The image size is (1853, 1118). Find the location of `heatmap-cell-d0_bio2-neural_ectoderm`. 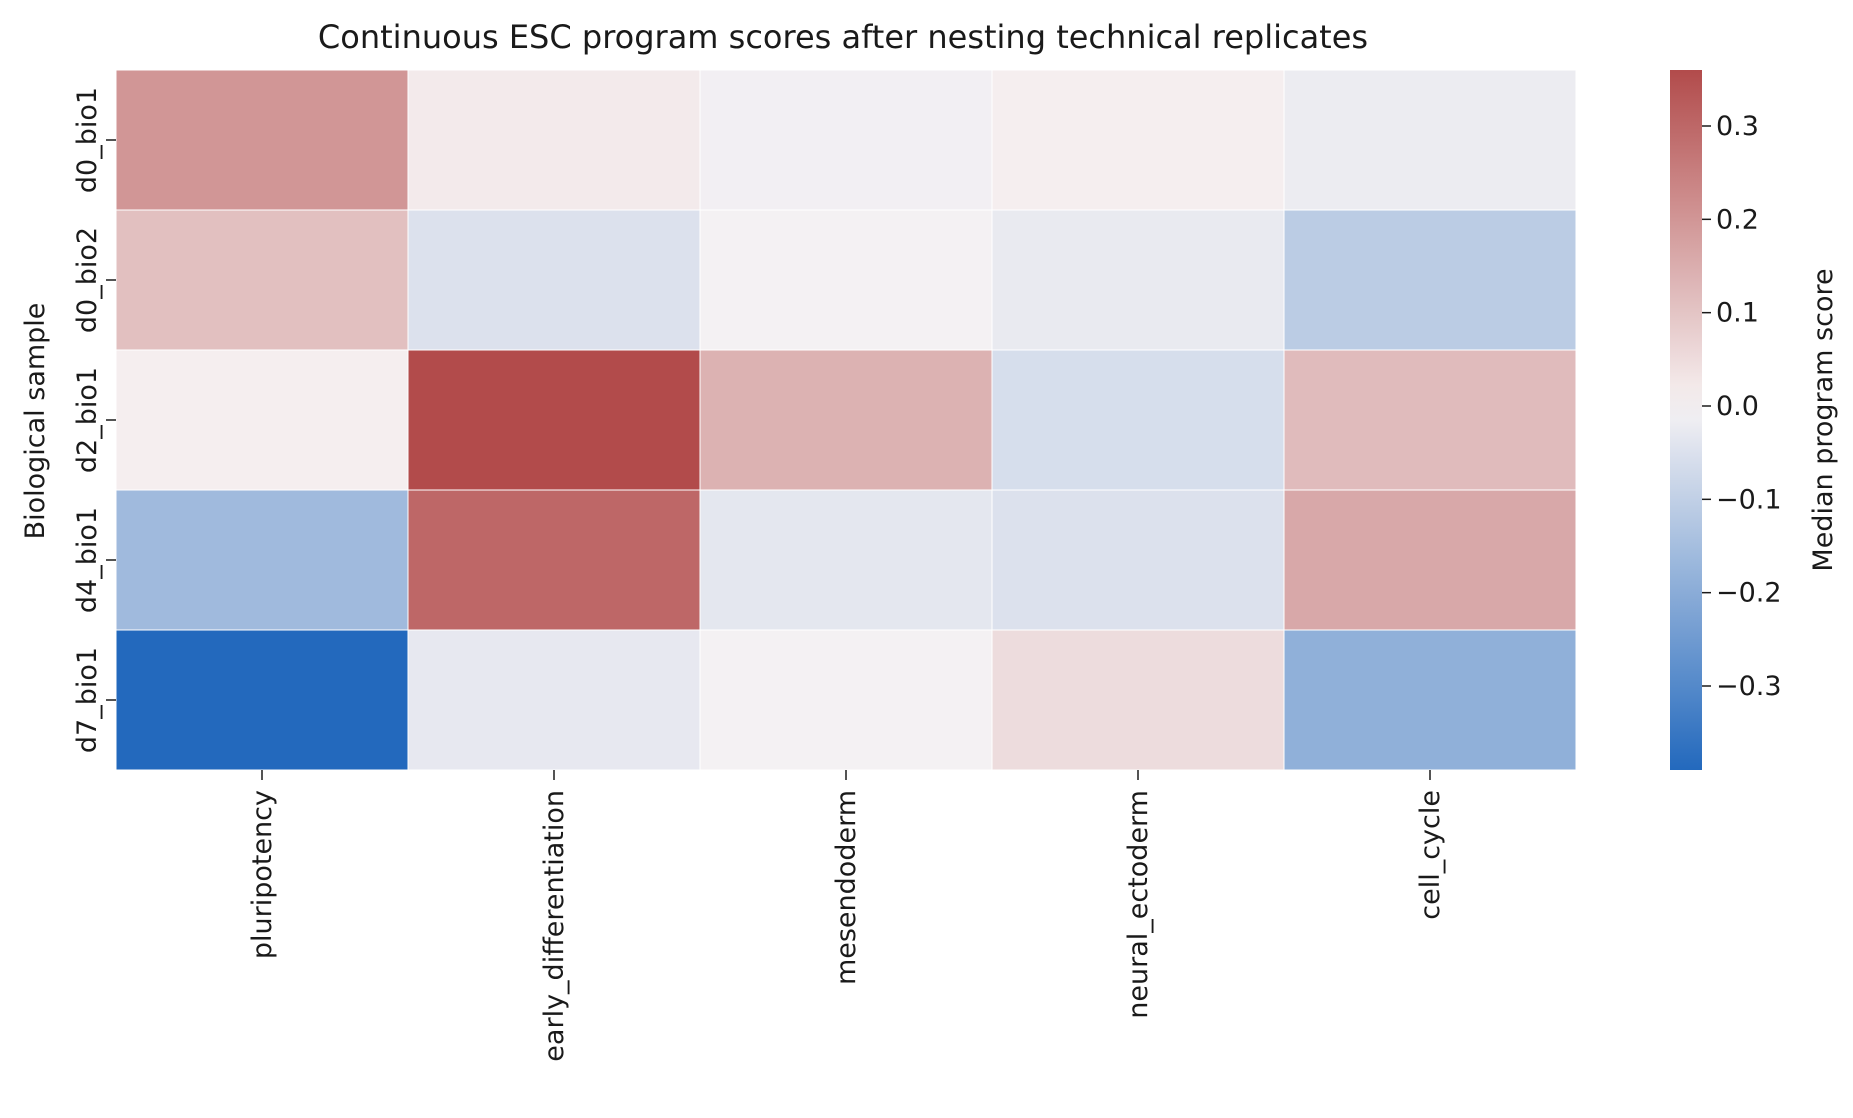

heatmap-cell-d0_bio2-neural_ectoderm is located at coordinates (1138, 280).